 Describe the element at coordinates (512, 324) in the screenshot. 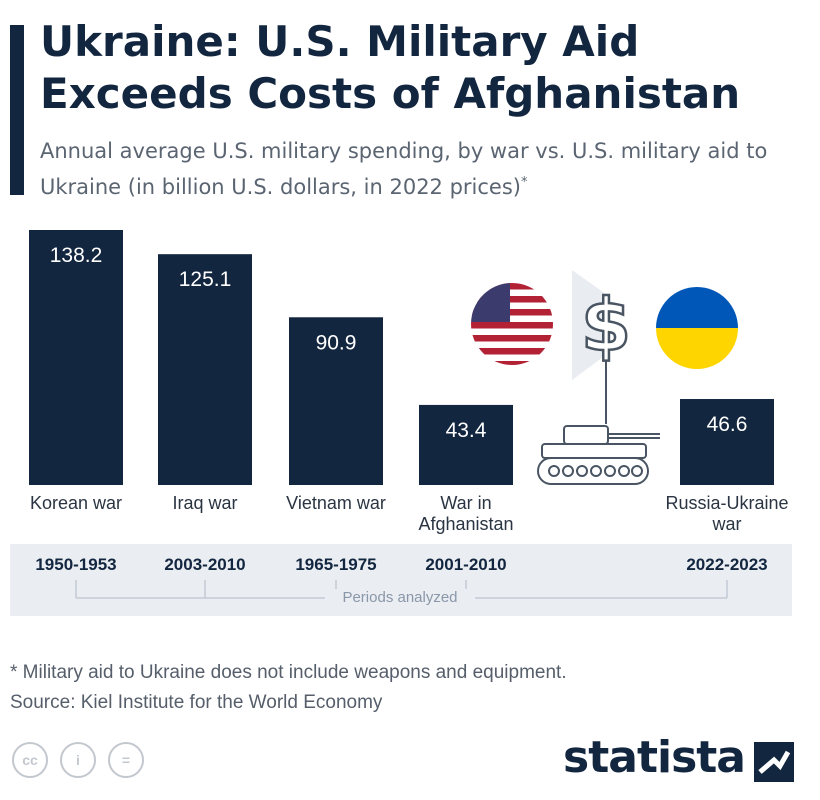

I see `us-flag-icon` at that location.